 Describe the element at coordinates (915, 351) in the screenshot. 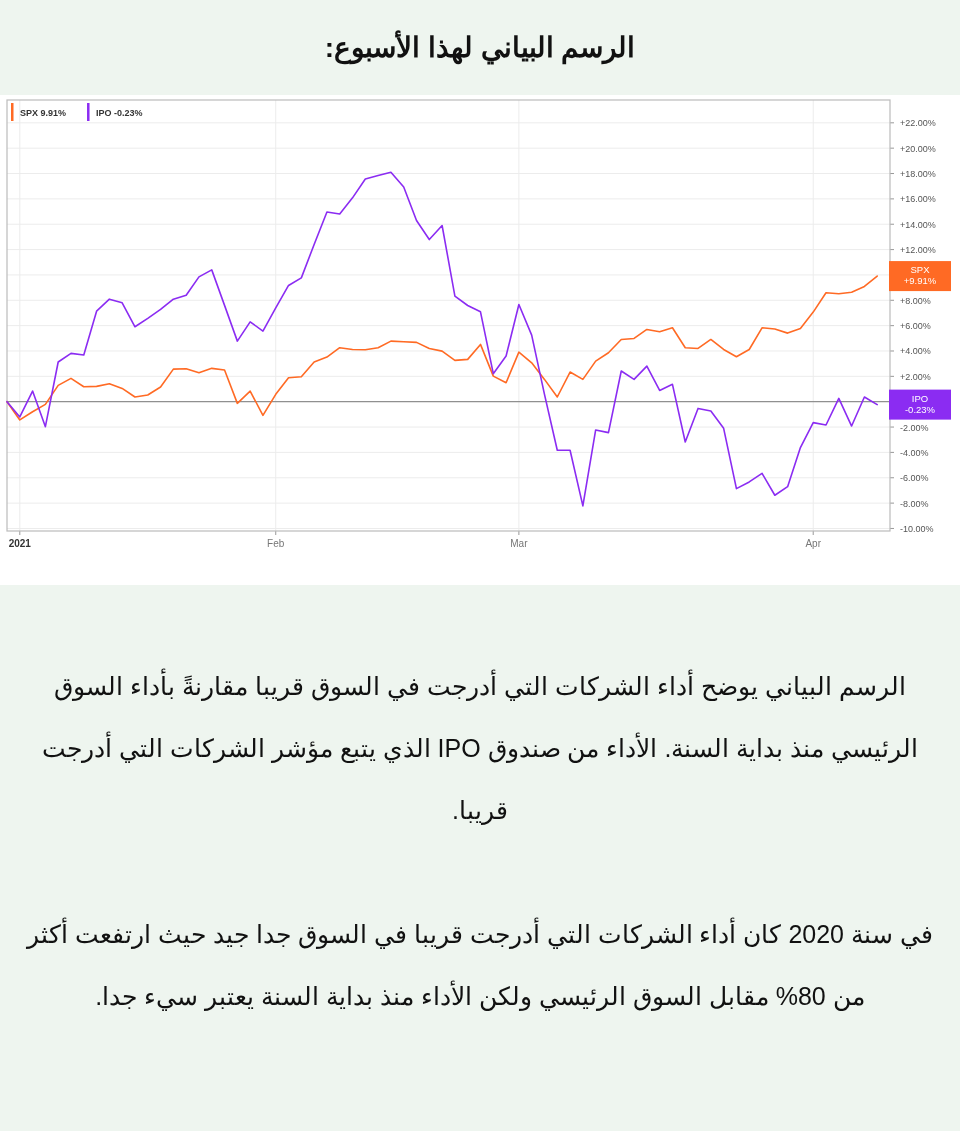

I see `y-tick-label: +4.00%` at that location.